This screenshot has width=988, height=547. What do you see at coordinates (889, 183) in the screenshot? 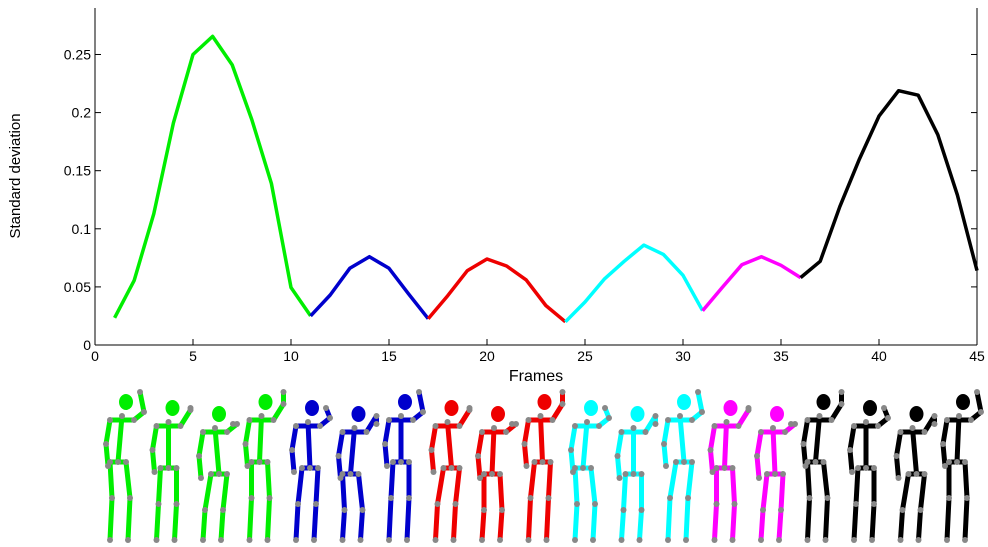
I see `line-series` at bounding box center [889, 183].